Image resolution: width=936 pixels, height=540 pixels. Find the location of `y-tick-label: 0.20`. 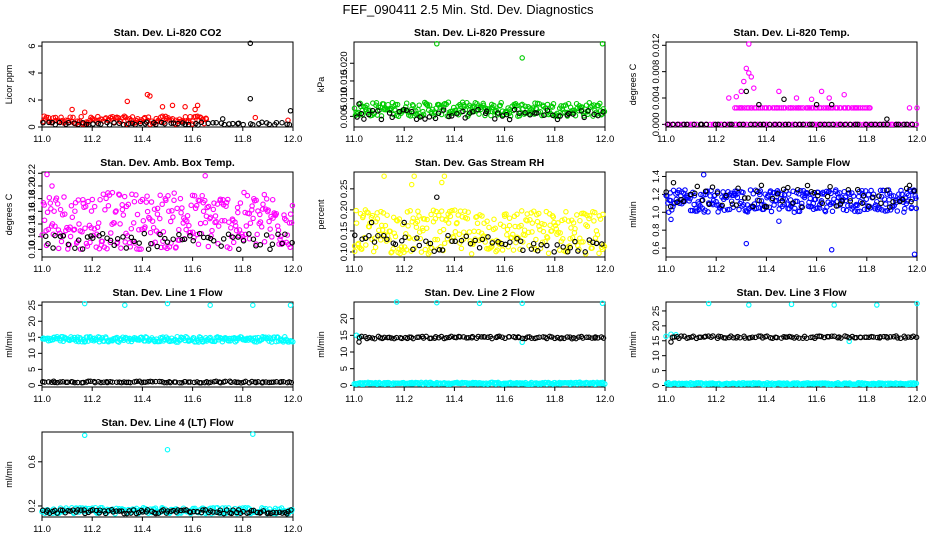

y-tick-label: 0.20 is located at coordinates (344, 210).